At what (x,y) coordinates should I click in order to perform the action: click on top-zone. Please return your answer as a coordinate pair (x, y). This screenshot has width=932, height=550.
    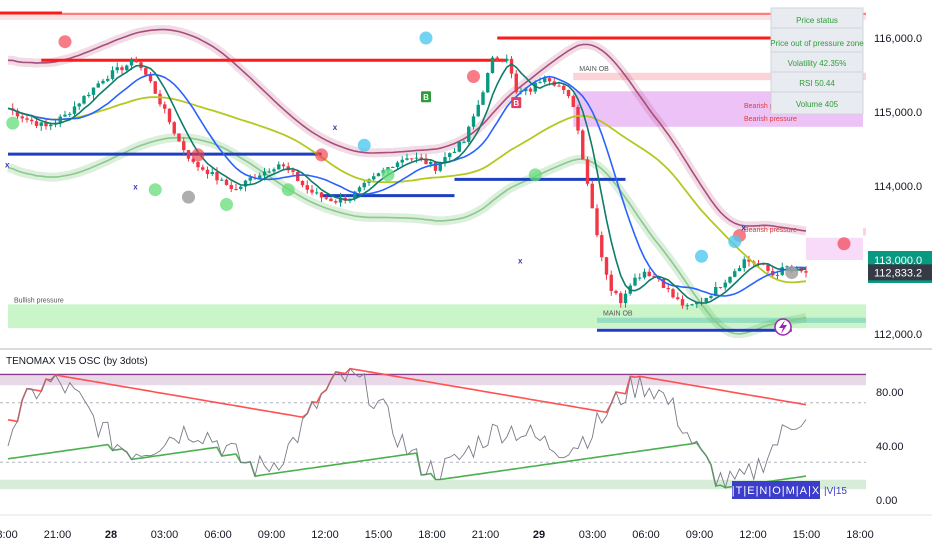
    Looking at the image, I should click on (433, 16).